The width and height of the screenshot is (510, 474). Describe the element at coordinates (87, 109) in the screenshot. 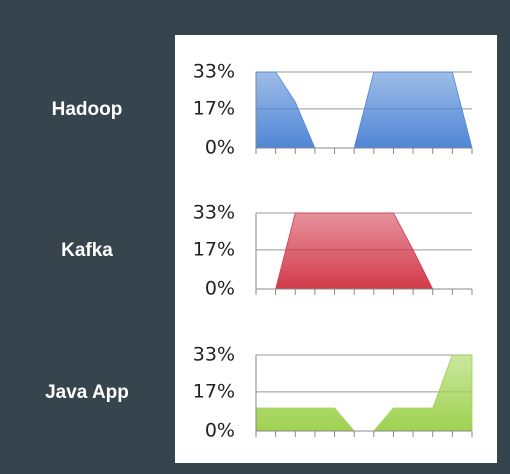

I see `service-label: Hadoop` at that location.